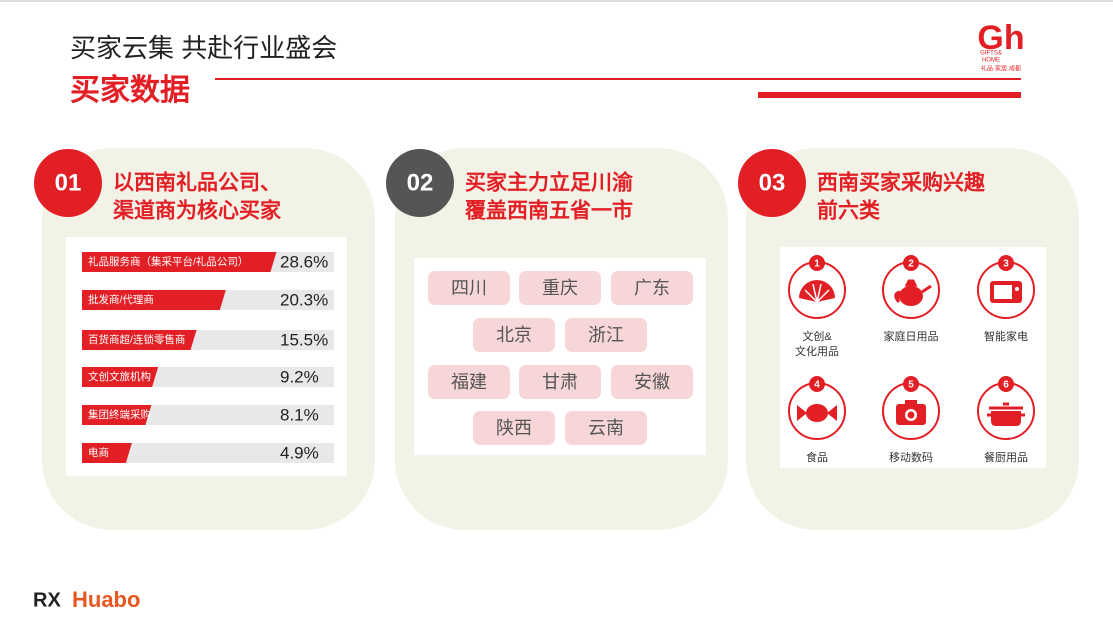  What do you see at coordinates (817, 336) in the screenshot?
I see `category-label: 文创&` at bounding box center [817, 336].